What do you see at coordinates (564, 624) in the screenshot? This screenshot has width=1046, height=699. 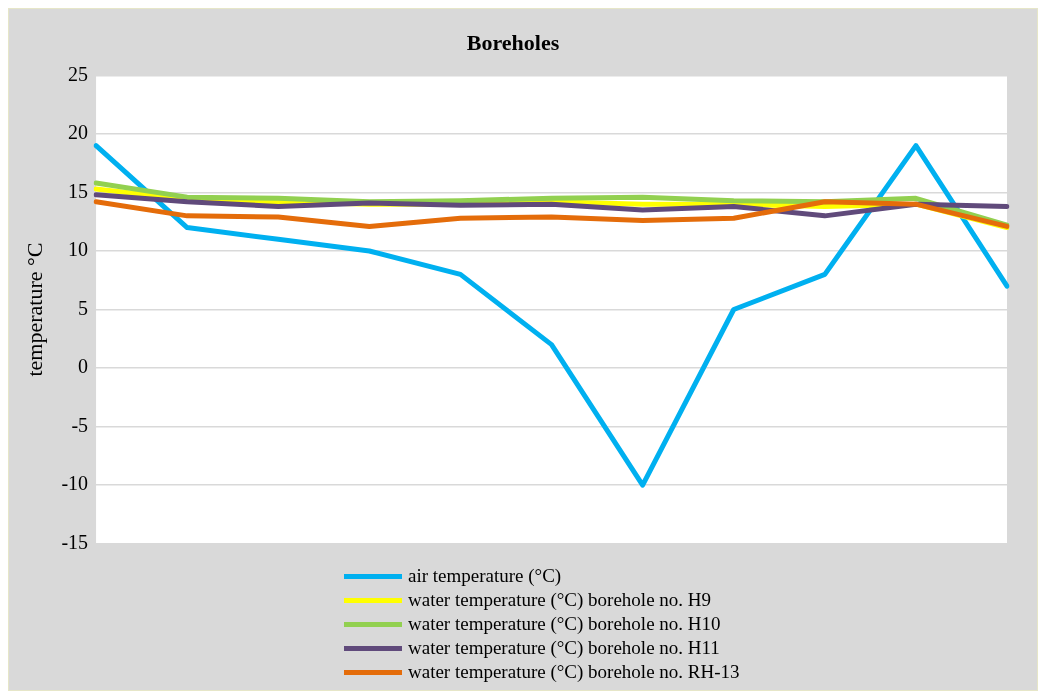 I see `legend-label: water temperature (°C) borehole no. H10` at bounding box center [564, 624].